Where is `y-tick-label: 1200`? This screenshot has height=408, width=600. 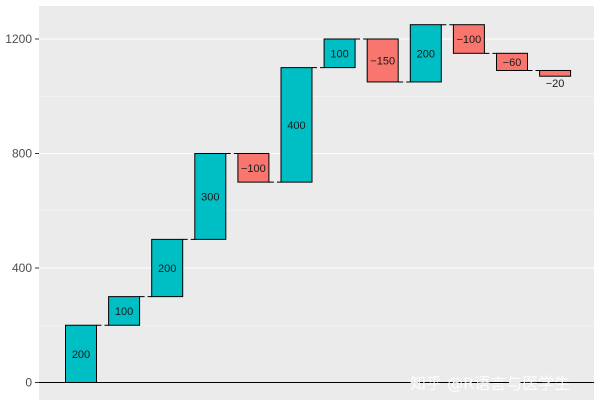
y-tick-label: 1200 is located at coordinates (18, 39).